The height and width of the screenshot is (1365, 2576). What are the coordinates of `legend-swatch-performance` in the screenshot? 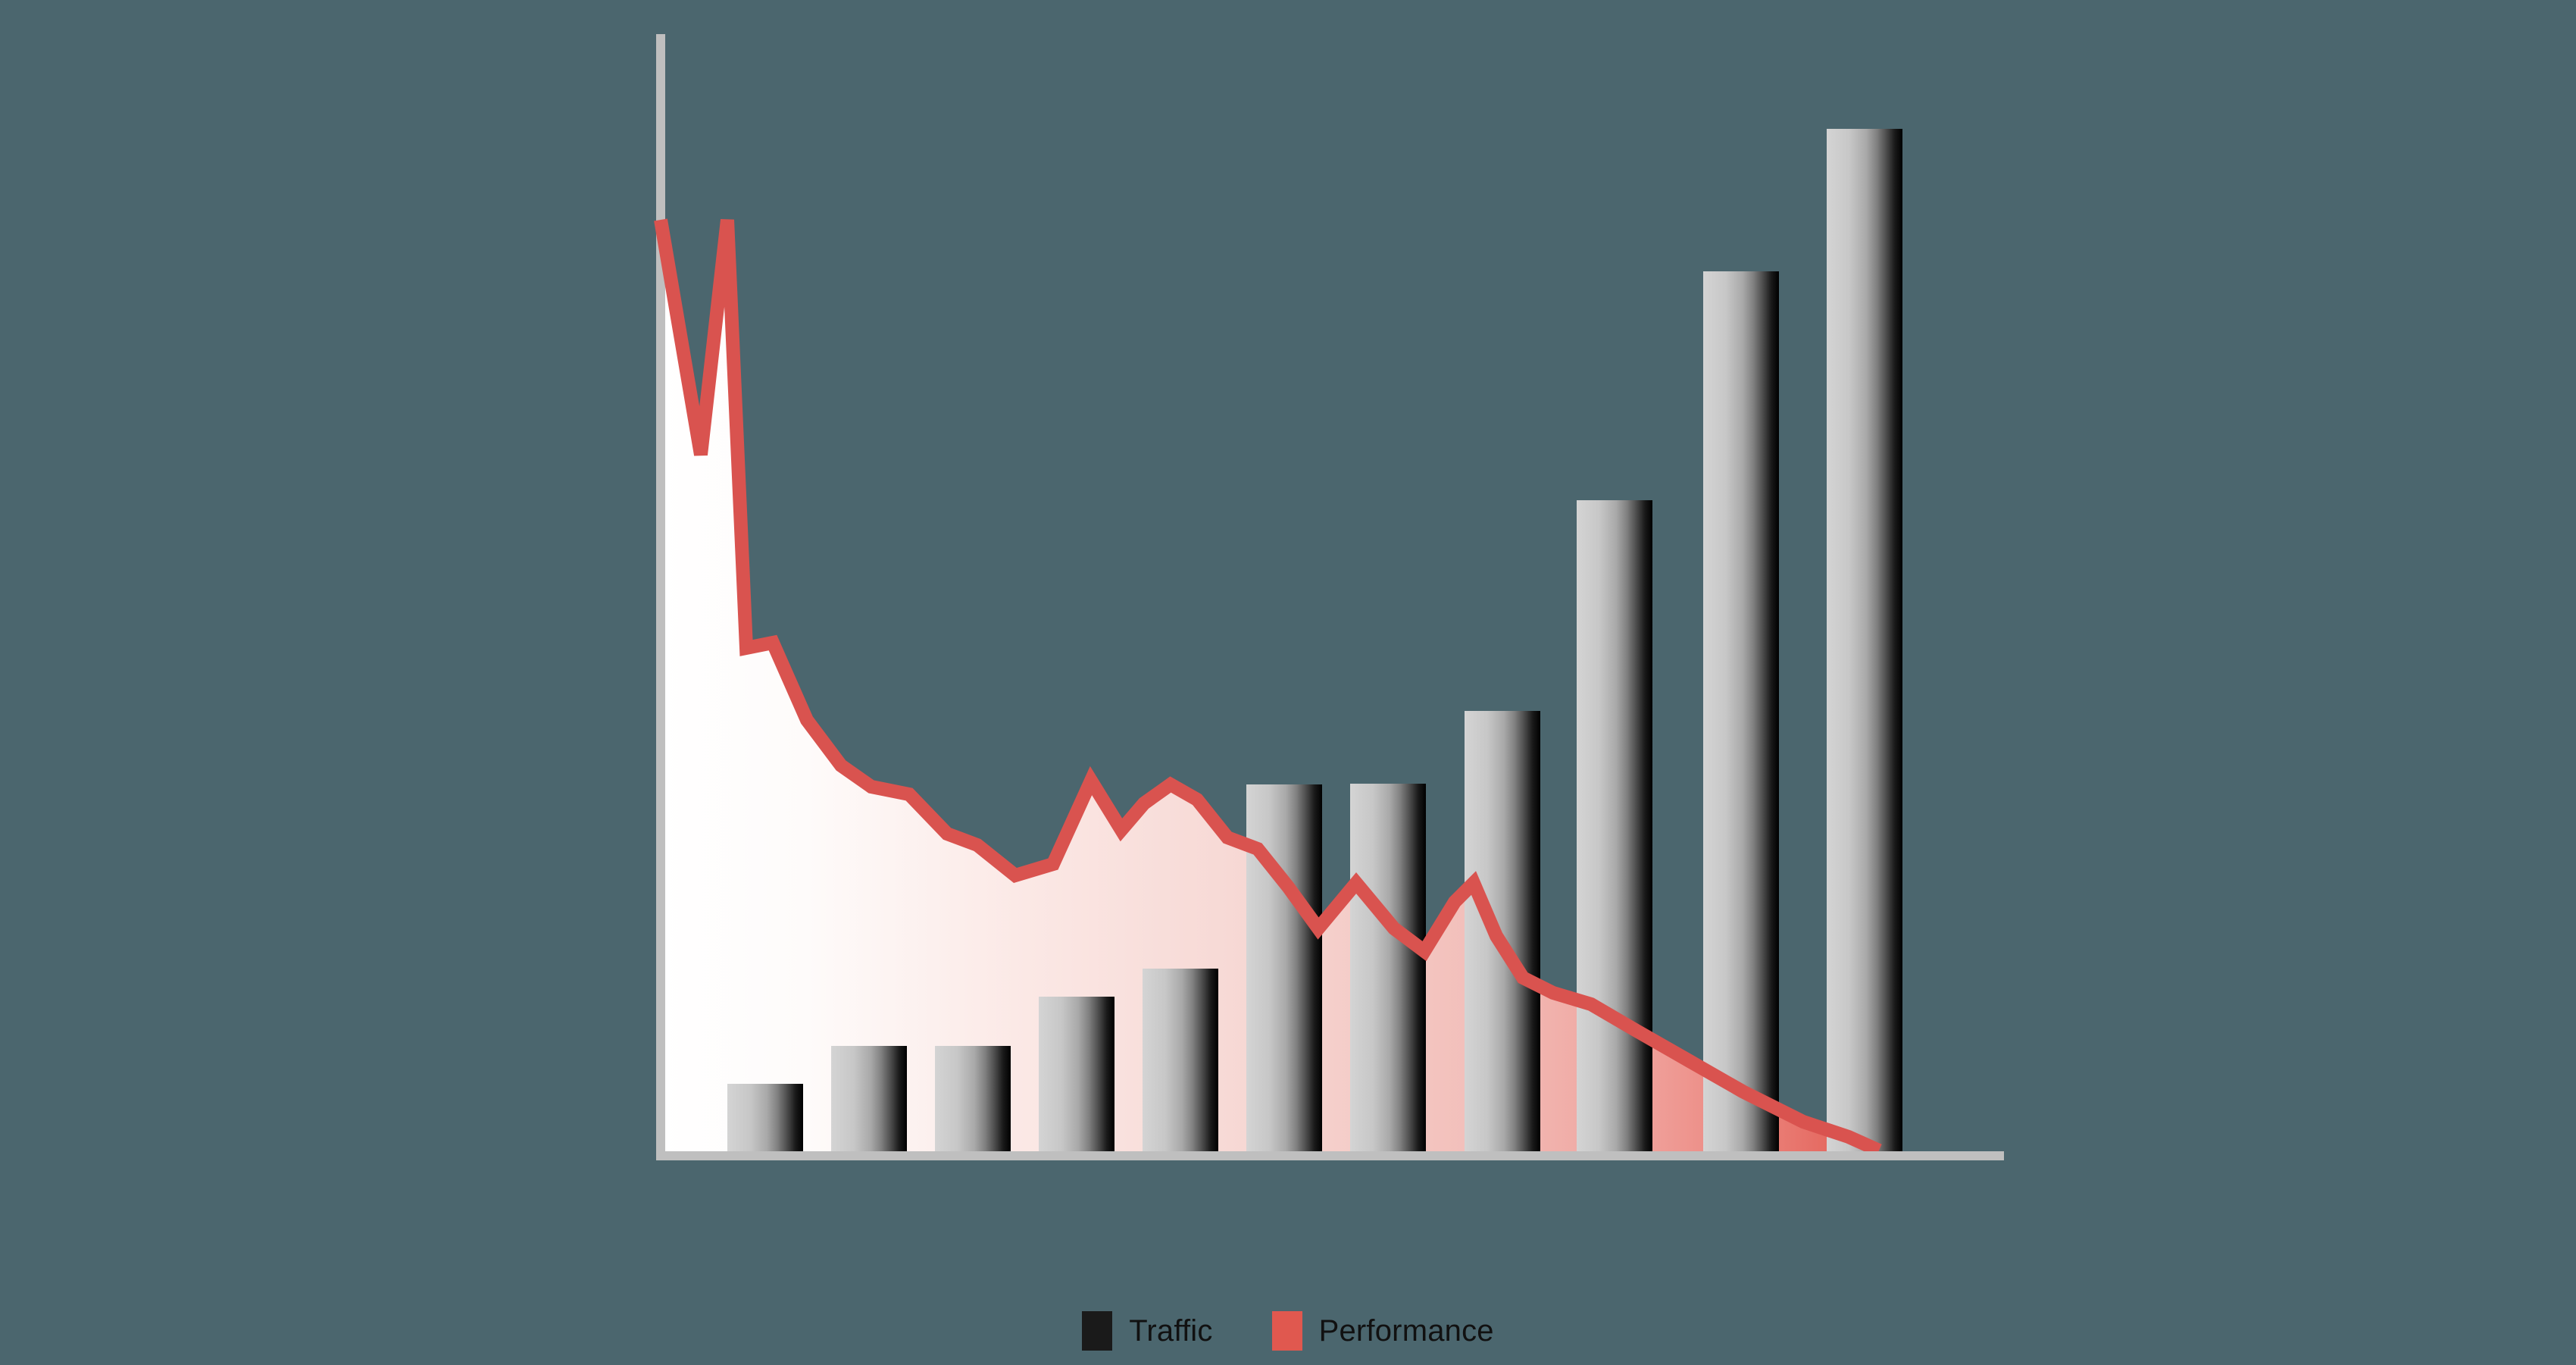 It's located at (1286, 1331).